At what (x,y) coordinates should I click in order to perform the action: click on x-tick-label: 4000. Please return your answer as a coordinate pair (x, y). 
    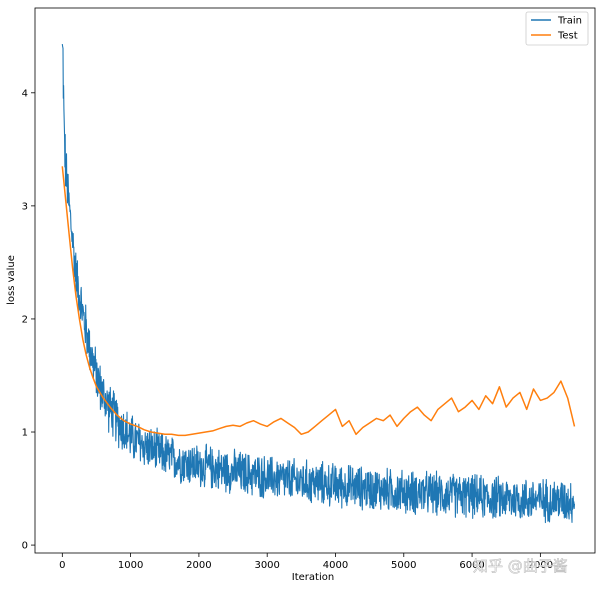
    Looking at the image, I should click on (335, 565).